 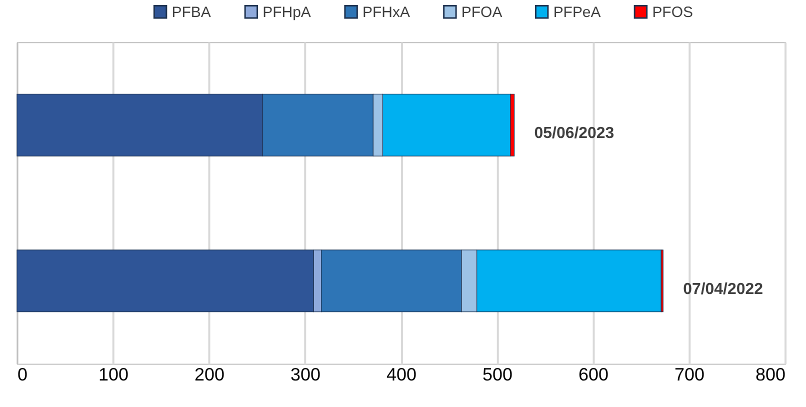 What do you see at coordinates (481, 12) in the screenshot?
I see `legend-label: PFOA` at bounding box center [481, 12].